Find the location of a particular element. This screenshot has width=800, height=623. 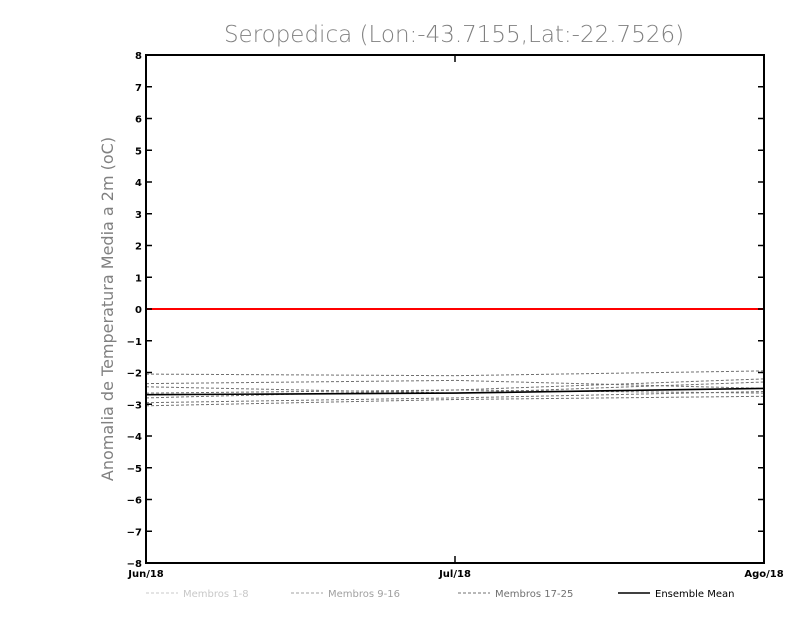

y-tick-label: −8 is located at coordinates (134, 564).